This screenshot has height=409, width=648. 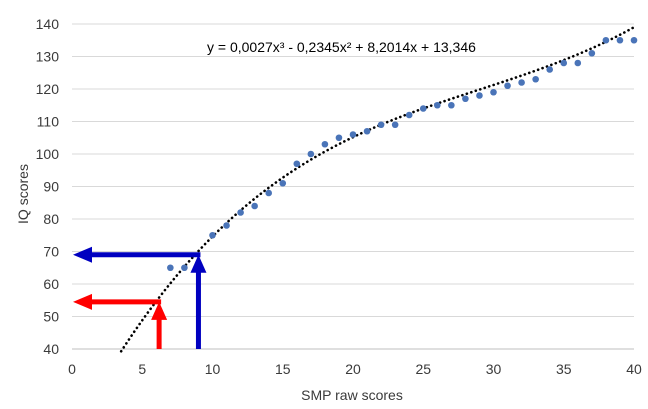 I want to click on x-tick-label: 25, so click(x=423, y=369).